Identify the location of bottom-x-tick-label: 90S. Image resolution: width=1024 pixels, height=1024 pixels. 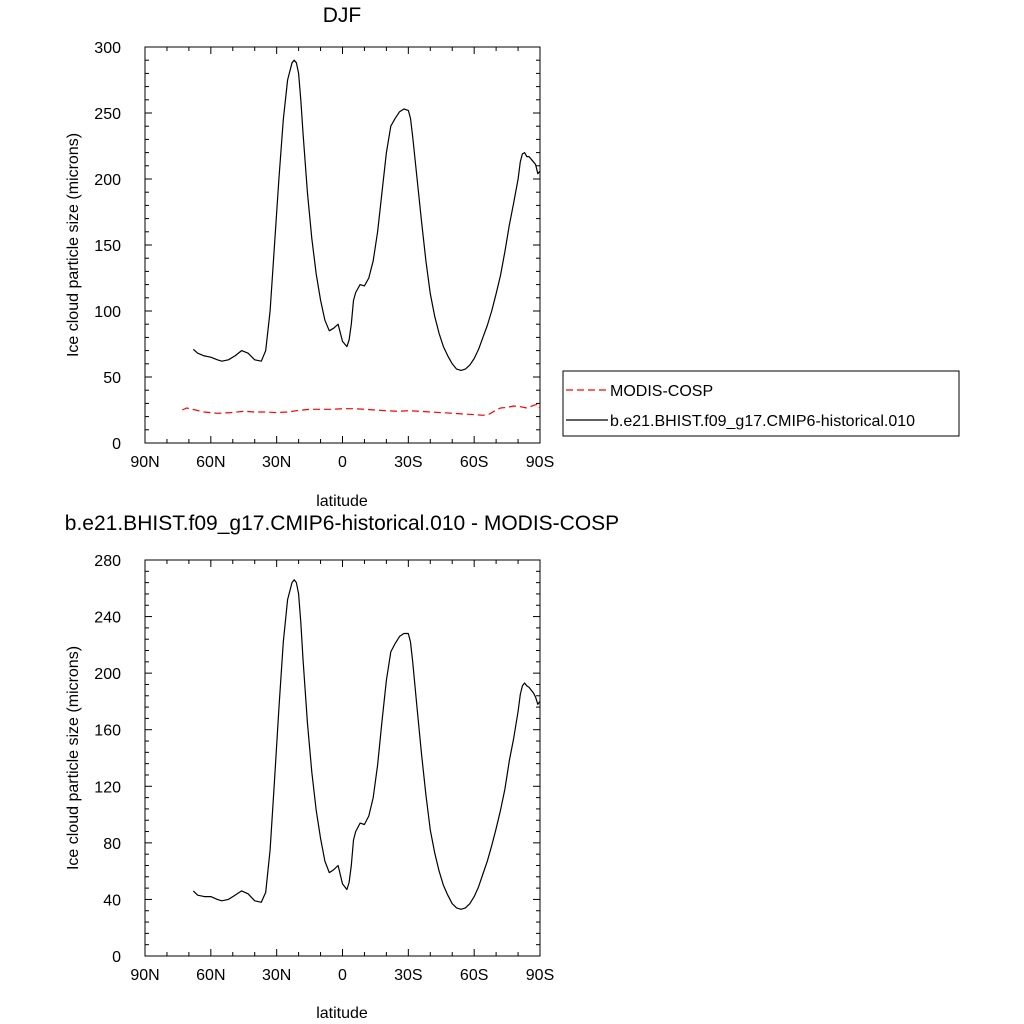
(540, 975).